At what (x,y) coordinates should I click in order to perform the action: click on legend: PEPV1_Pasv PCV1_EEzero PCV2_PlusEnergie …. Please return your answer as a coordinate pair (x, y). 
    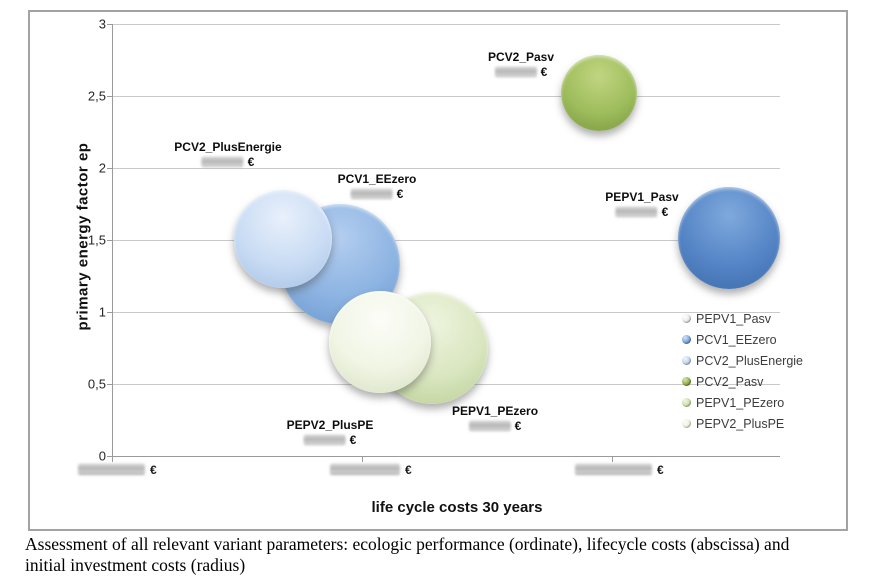
    Looking at the image, I should click on (747, 371).